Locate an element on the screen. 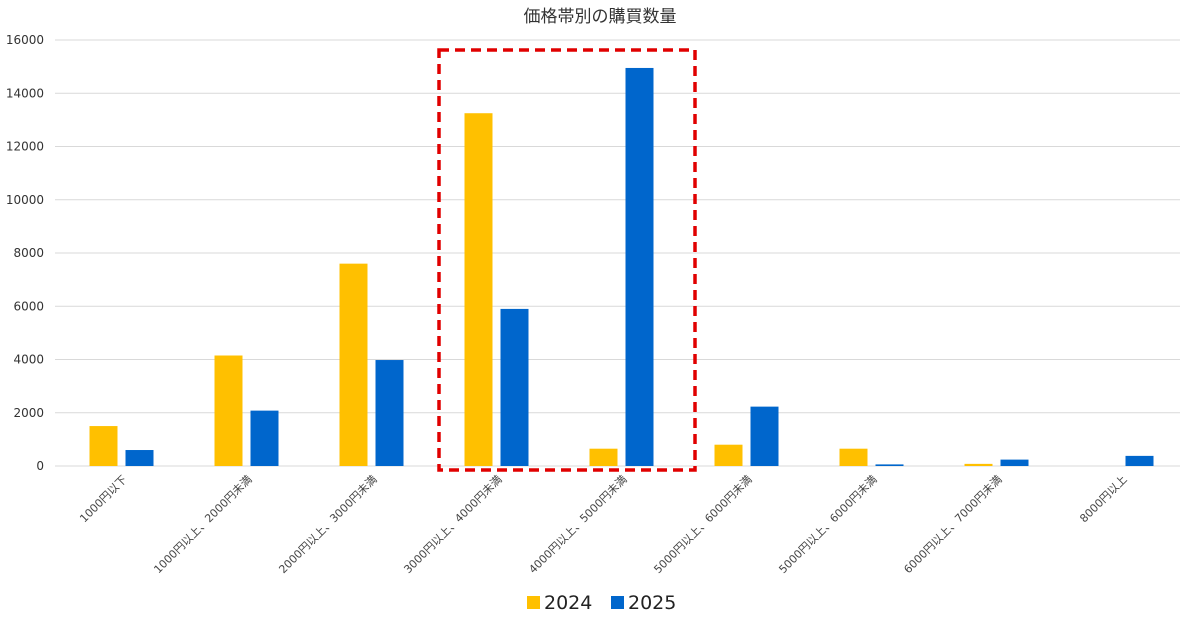 The image size is (1200, 628). y-tick-label: 14000 is located at coordinates (25, 93).